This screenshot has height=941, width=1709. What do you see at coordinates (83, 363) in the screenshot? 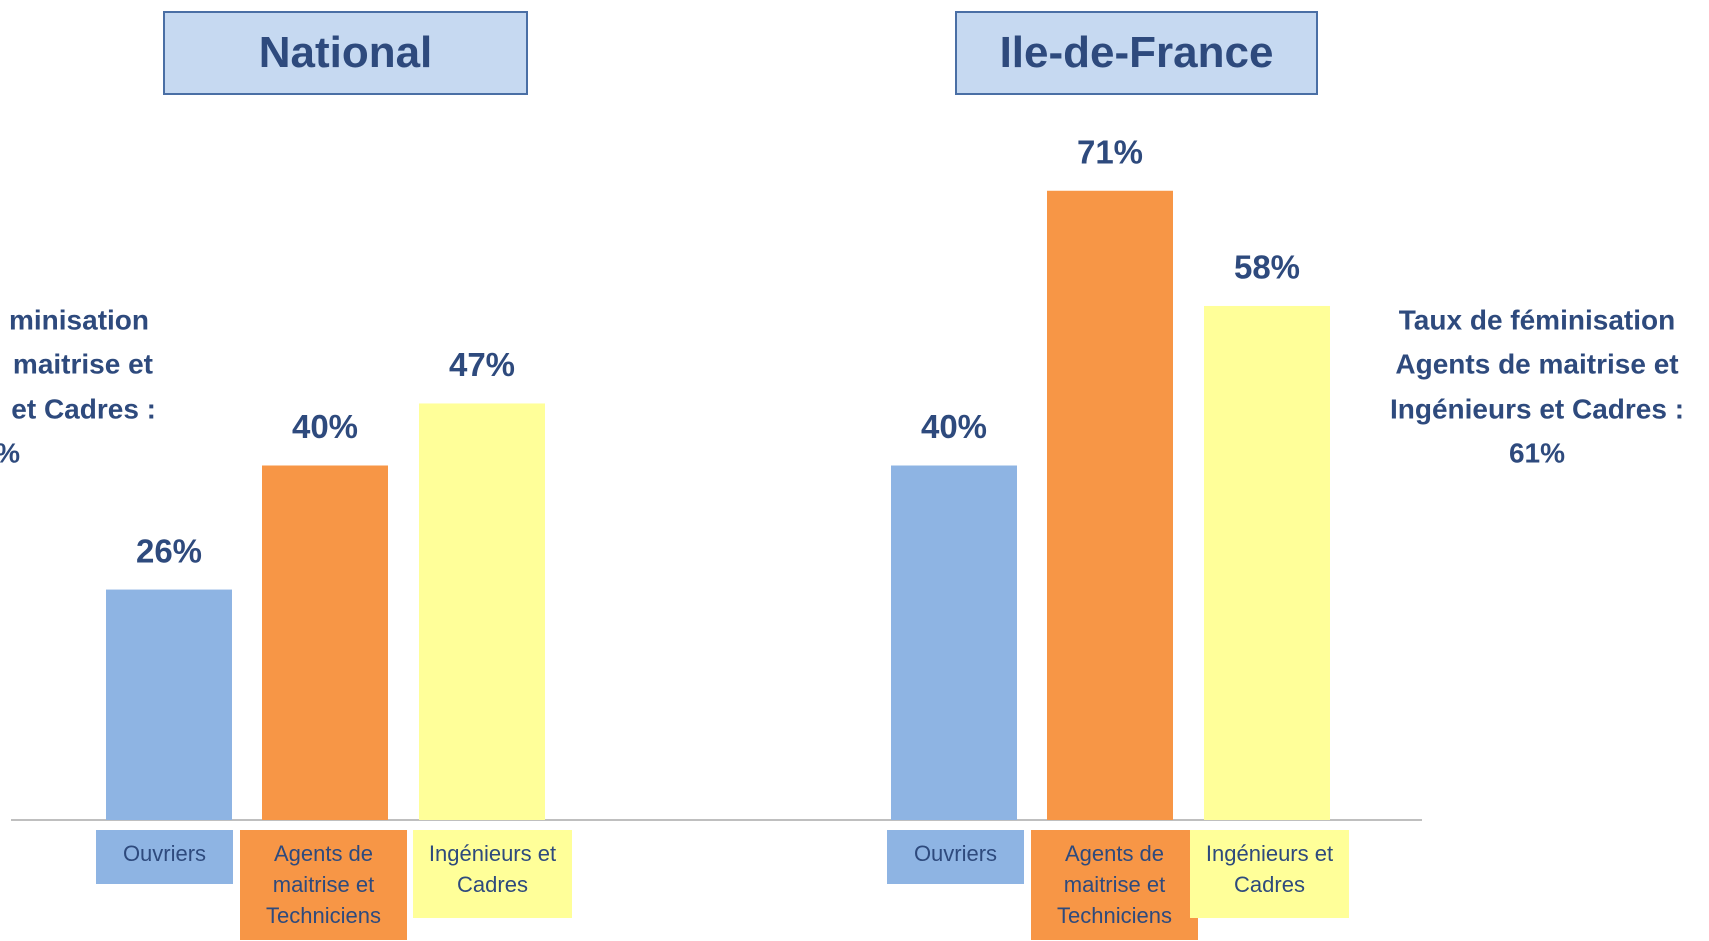
I see `annotation: maitrise et` at bounding box center [83, 363].